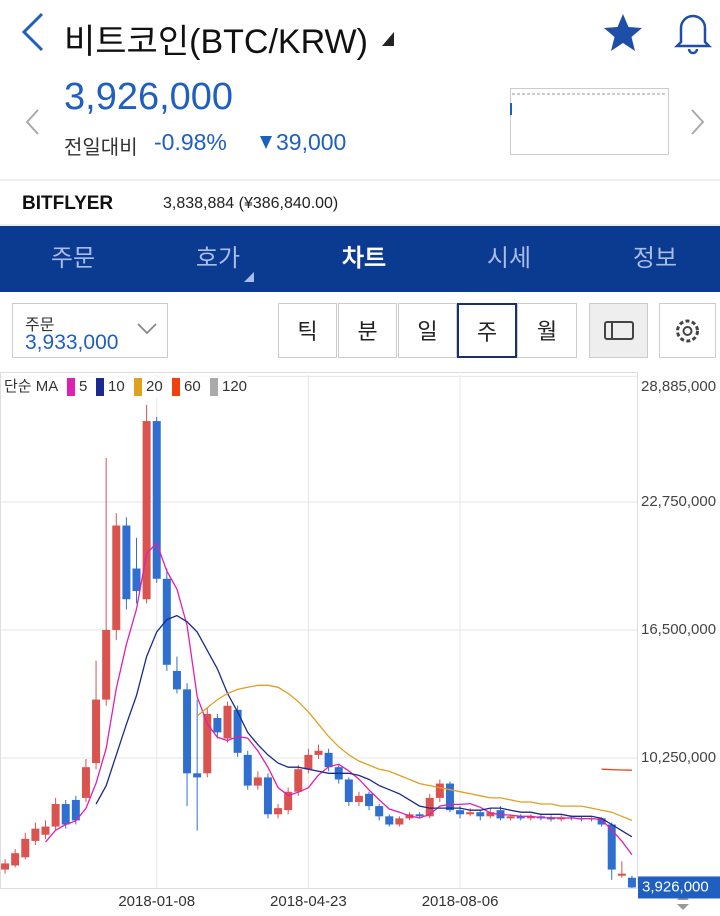  Describe the element at coordinates (487, 330) in the screenshot. I see `period-button-active: 주` at that location.